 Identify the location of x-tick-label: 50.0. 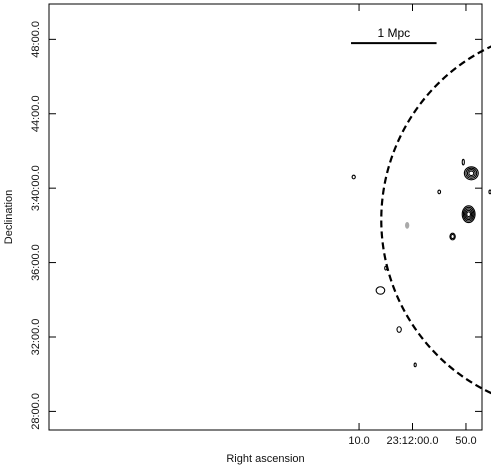
(465, 441).